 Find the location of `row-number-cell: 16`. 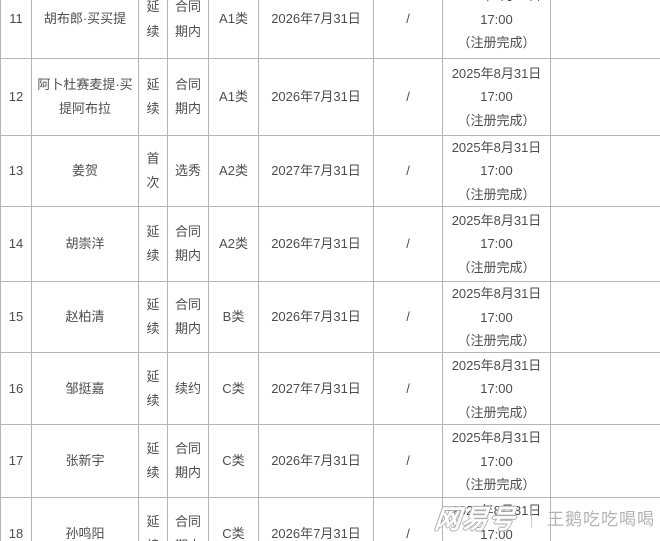

row-number-cell: 16 is located at coordinates (16, 389).